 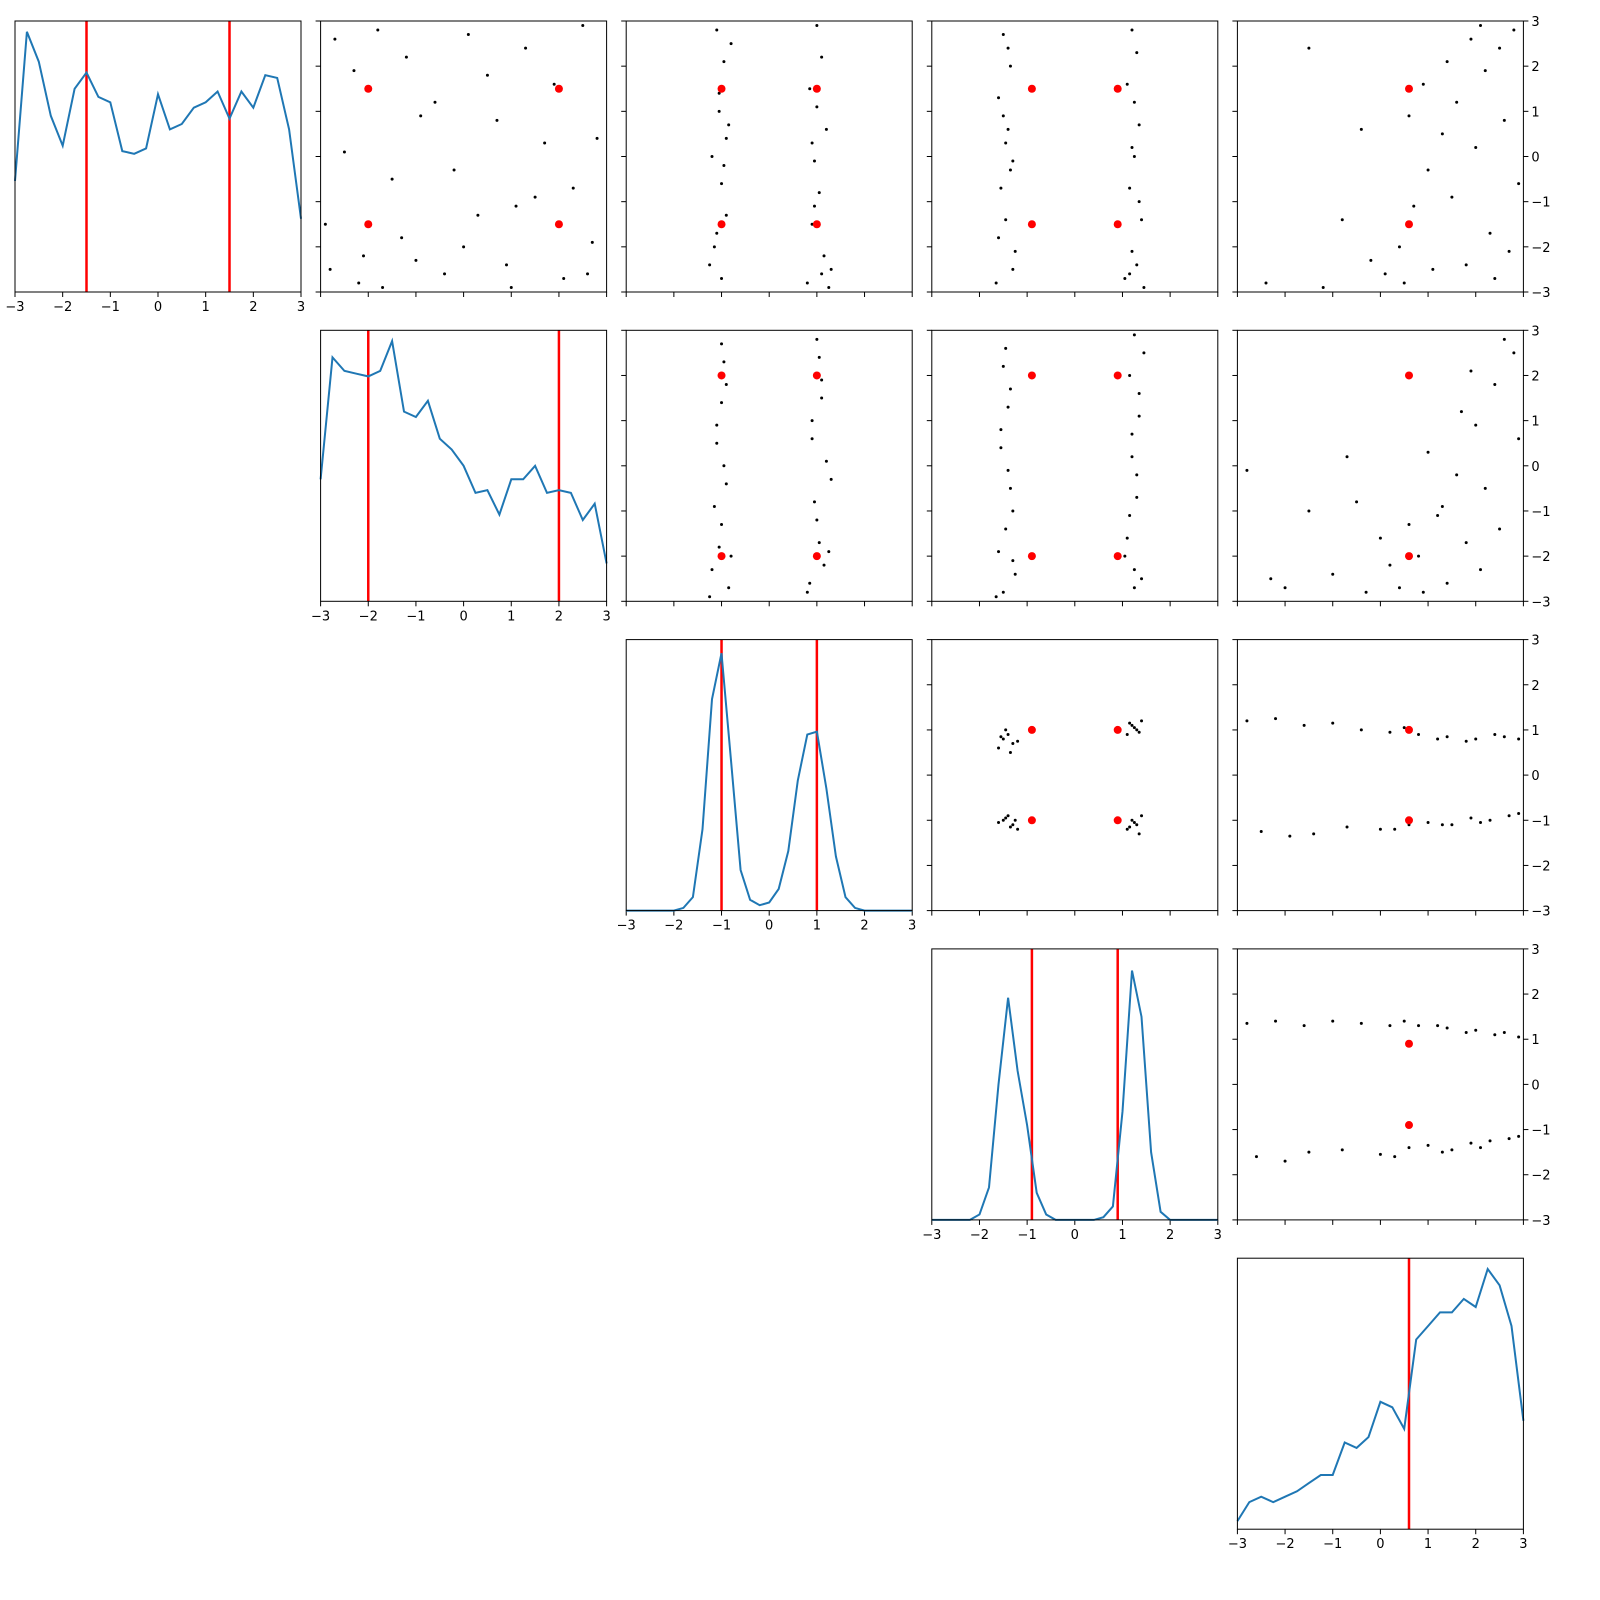 I want to click on y-tick-label: −3, so click(x=1540, y=293).